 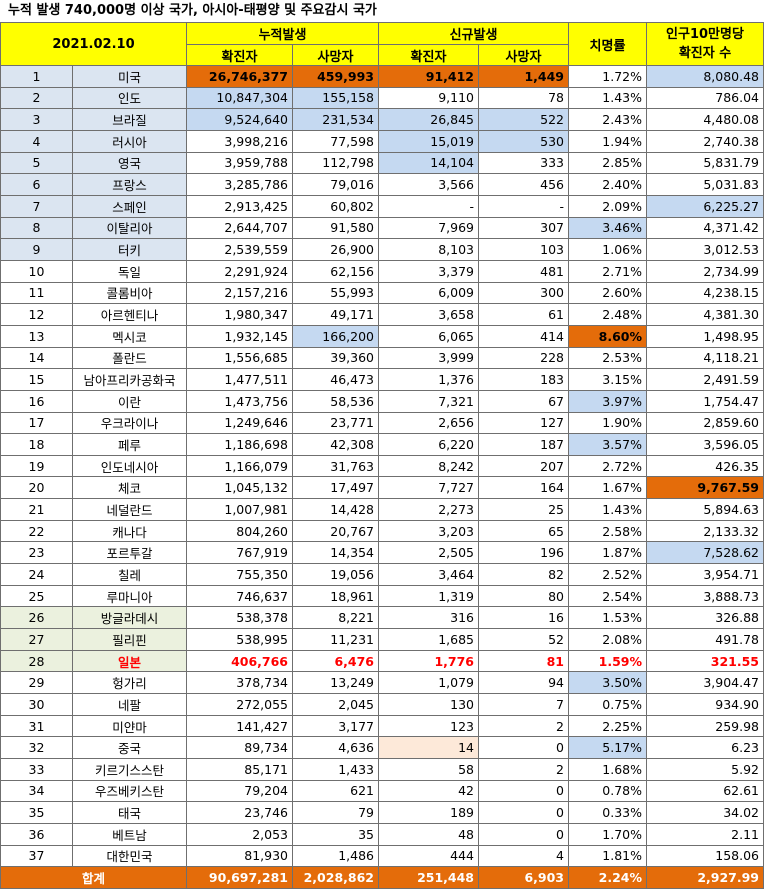 I want to click on confirmed-cell: 1,932,145, so click(x=239, y=336).